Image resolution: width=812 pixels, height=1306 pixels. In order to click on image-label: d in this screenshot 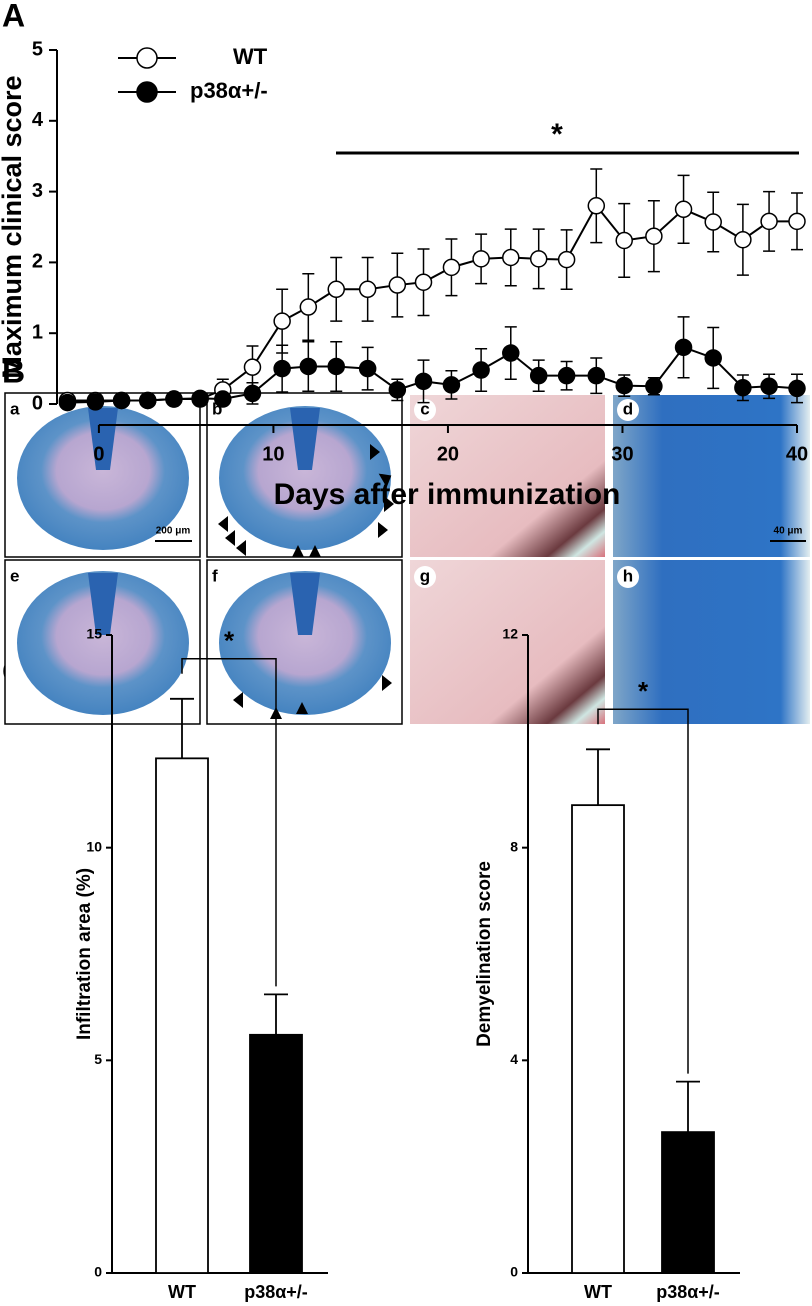, I will do `click(628, 408)`.